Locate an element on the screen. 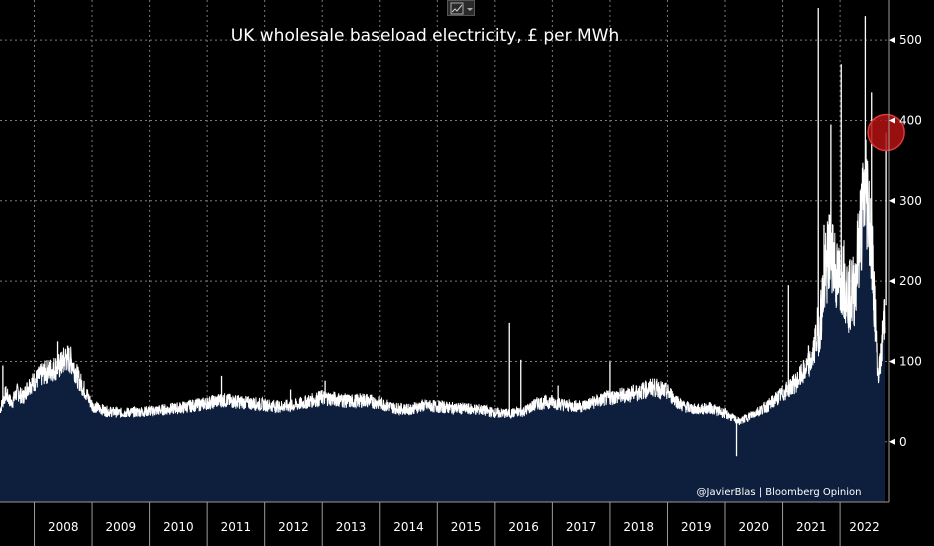  x-tick-label-2019: 2019 is located at coordinates (696, 527).